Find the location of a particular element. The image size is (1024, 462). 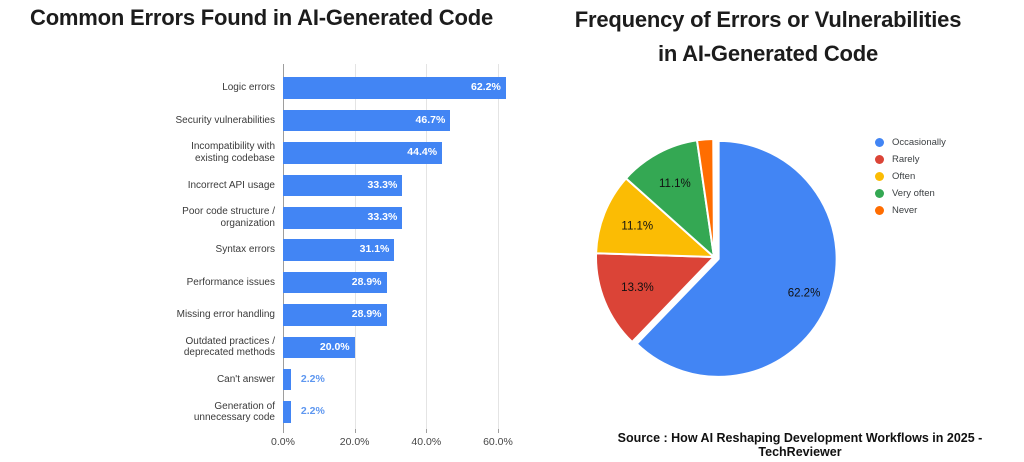

bar-row: Security vulnerabilities 46.7% is located at coordinates (330, 120).